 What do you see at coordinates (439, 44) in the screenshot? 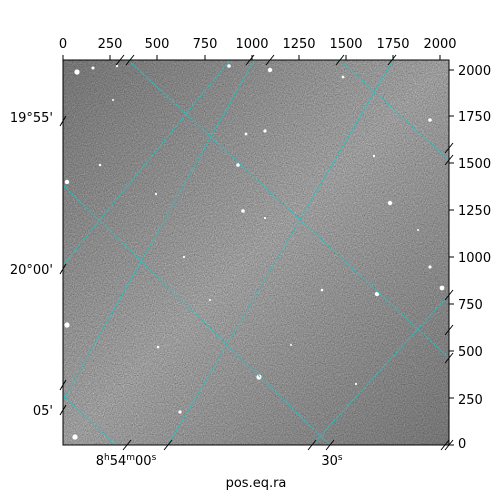
I see `top-tick-label: 2000` at bounding box center [439, 44].